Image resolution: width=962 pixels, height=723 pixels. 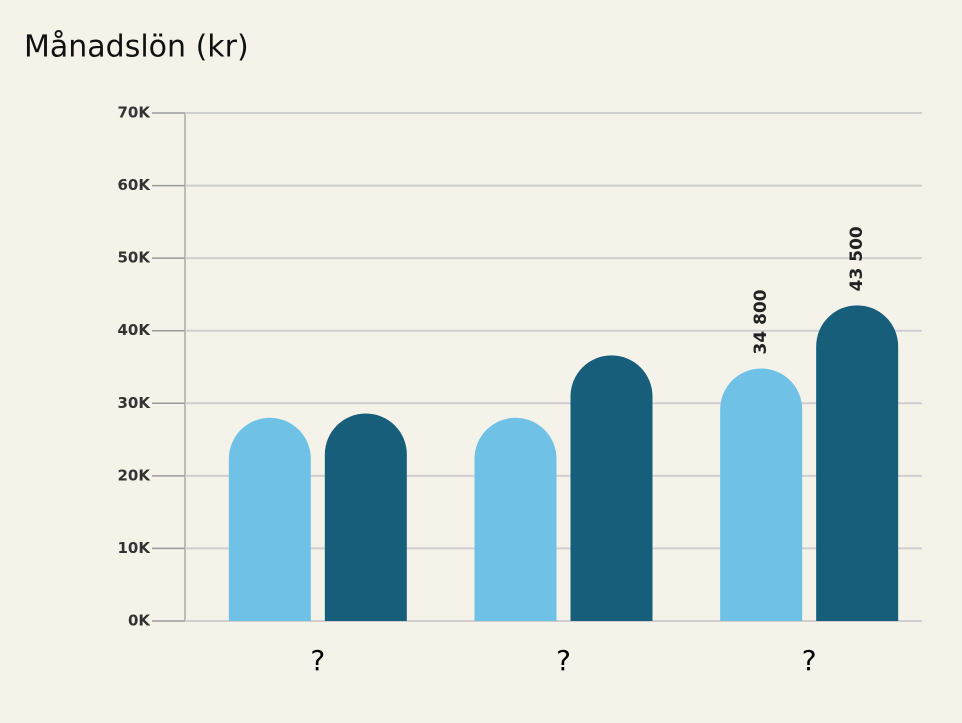 I want to click on y-tick-label: 10K, so click(x=135, y=548).